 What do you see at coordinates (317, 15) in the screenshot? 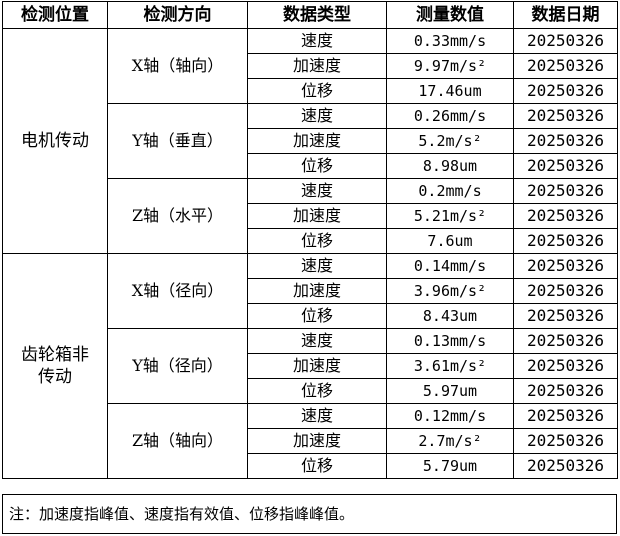
I see `header-type: 数据类型` at bounding box center [317, 15].